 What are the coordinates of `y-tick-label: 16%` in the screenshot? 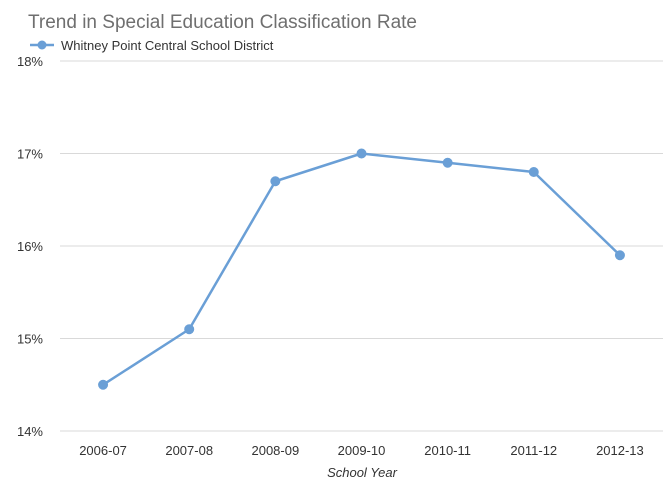 It's located at (30, 246).